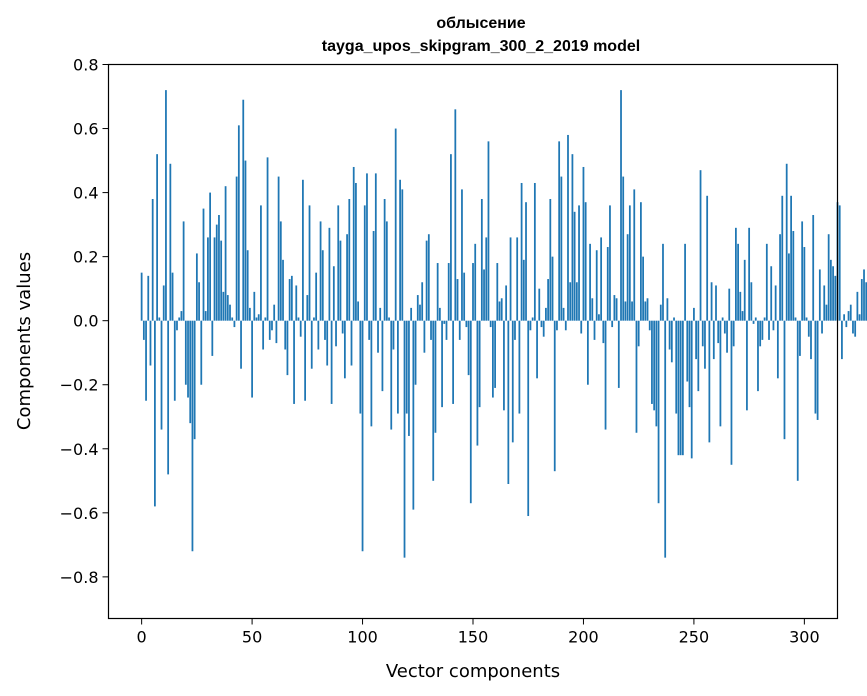 The height and width of the screenshot is (696, 867). What do you see at coordinates (804, 637) in the screenshot?
I see `x-tick-label: 300` at bounding box center [804, 637].